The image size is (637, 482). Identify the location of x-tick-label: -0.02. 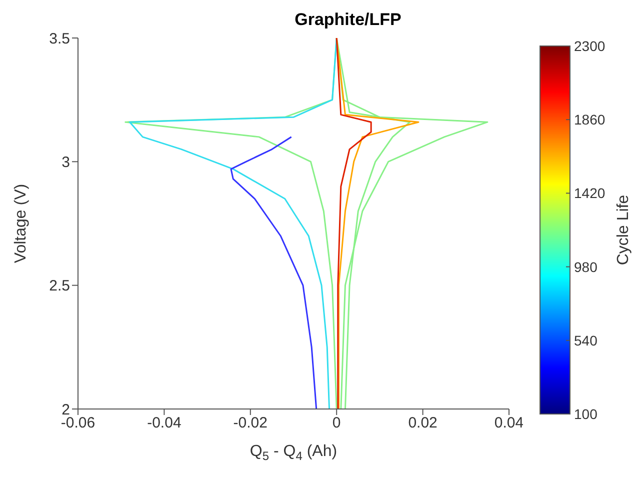
(250, 423).